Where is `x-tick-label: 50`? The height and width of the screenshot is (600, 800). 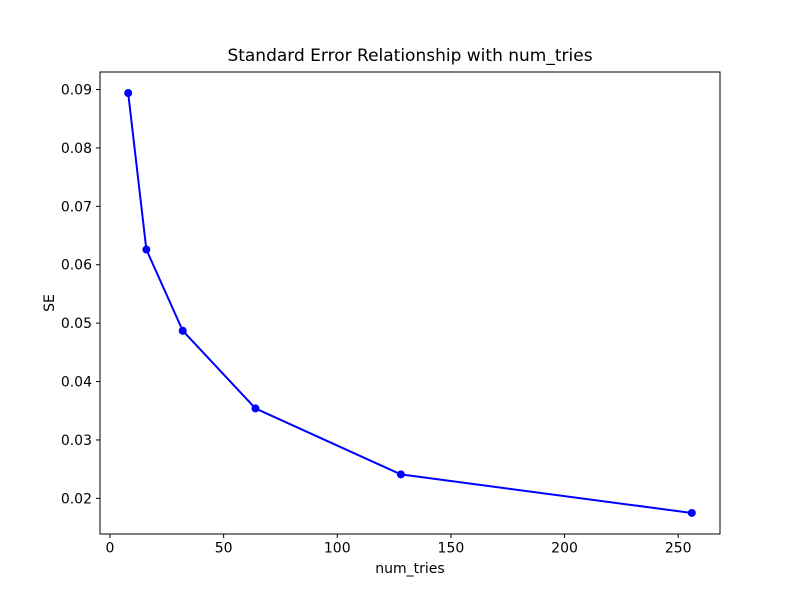 x-tick-label: 50 is located at coordinates (224, 549).